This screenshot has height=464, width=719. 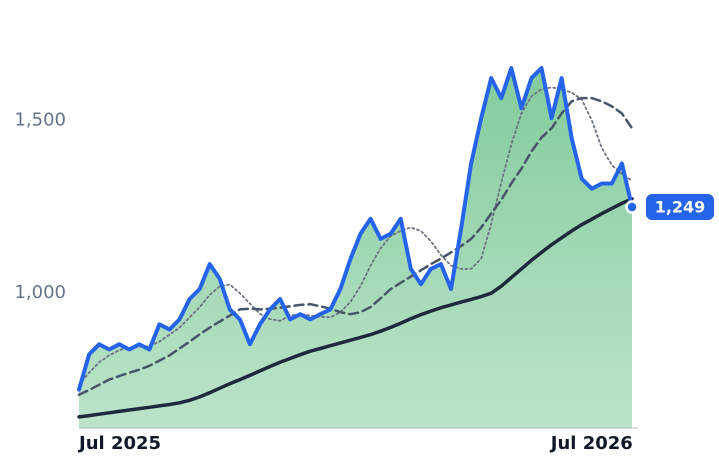 What do you see at coordinates (591, 443) in the screenshot?
I see `x-tick-label: Jul 2026` at bounding box center [591, 443].